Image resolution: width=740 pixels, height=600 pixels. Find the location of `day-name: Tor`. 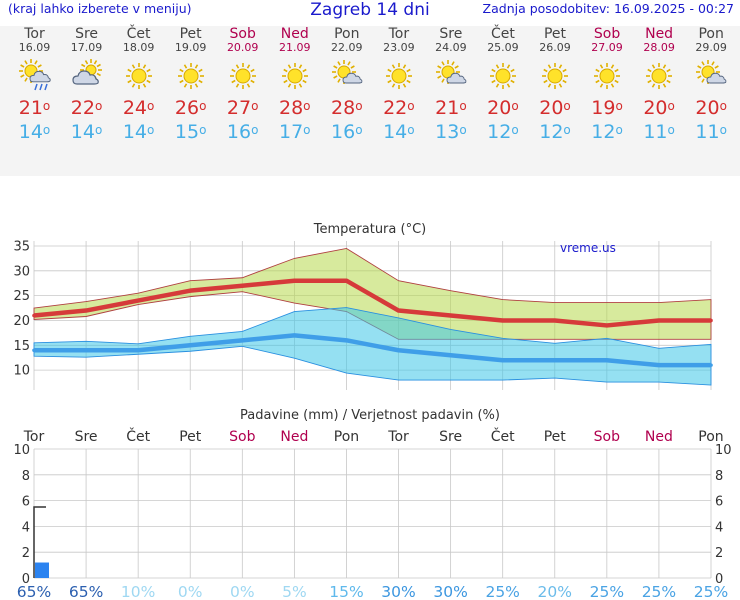

day-name: Tor is located at coordinates (34, 34).